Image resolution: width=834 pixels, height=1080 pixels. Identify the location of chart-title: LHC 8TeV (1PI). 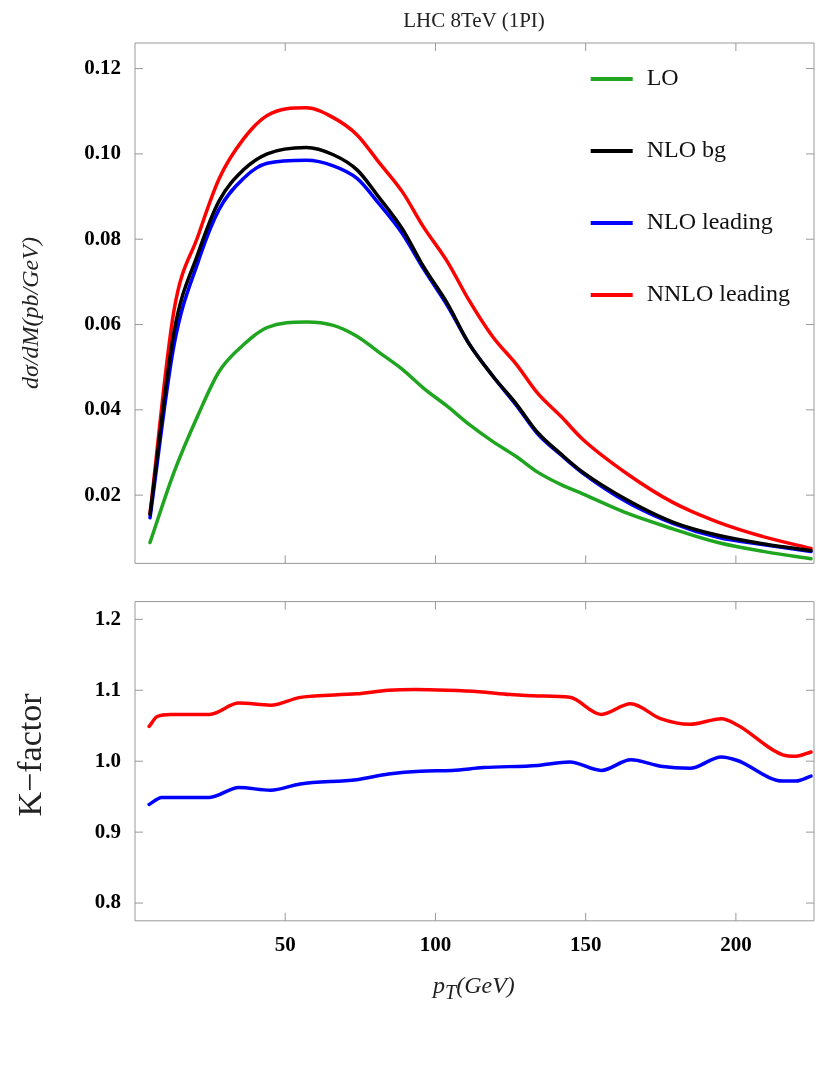
(474, 20).